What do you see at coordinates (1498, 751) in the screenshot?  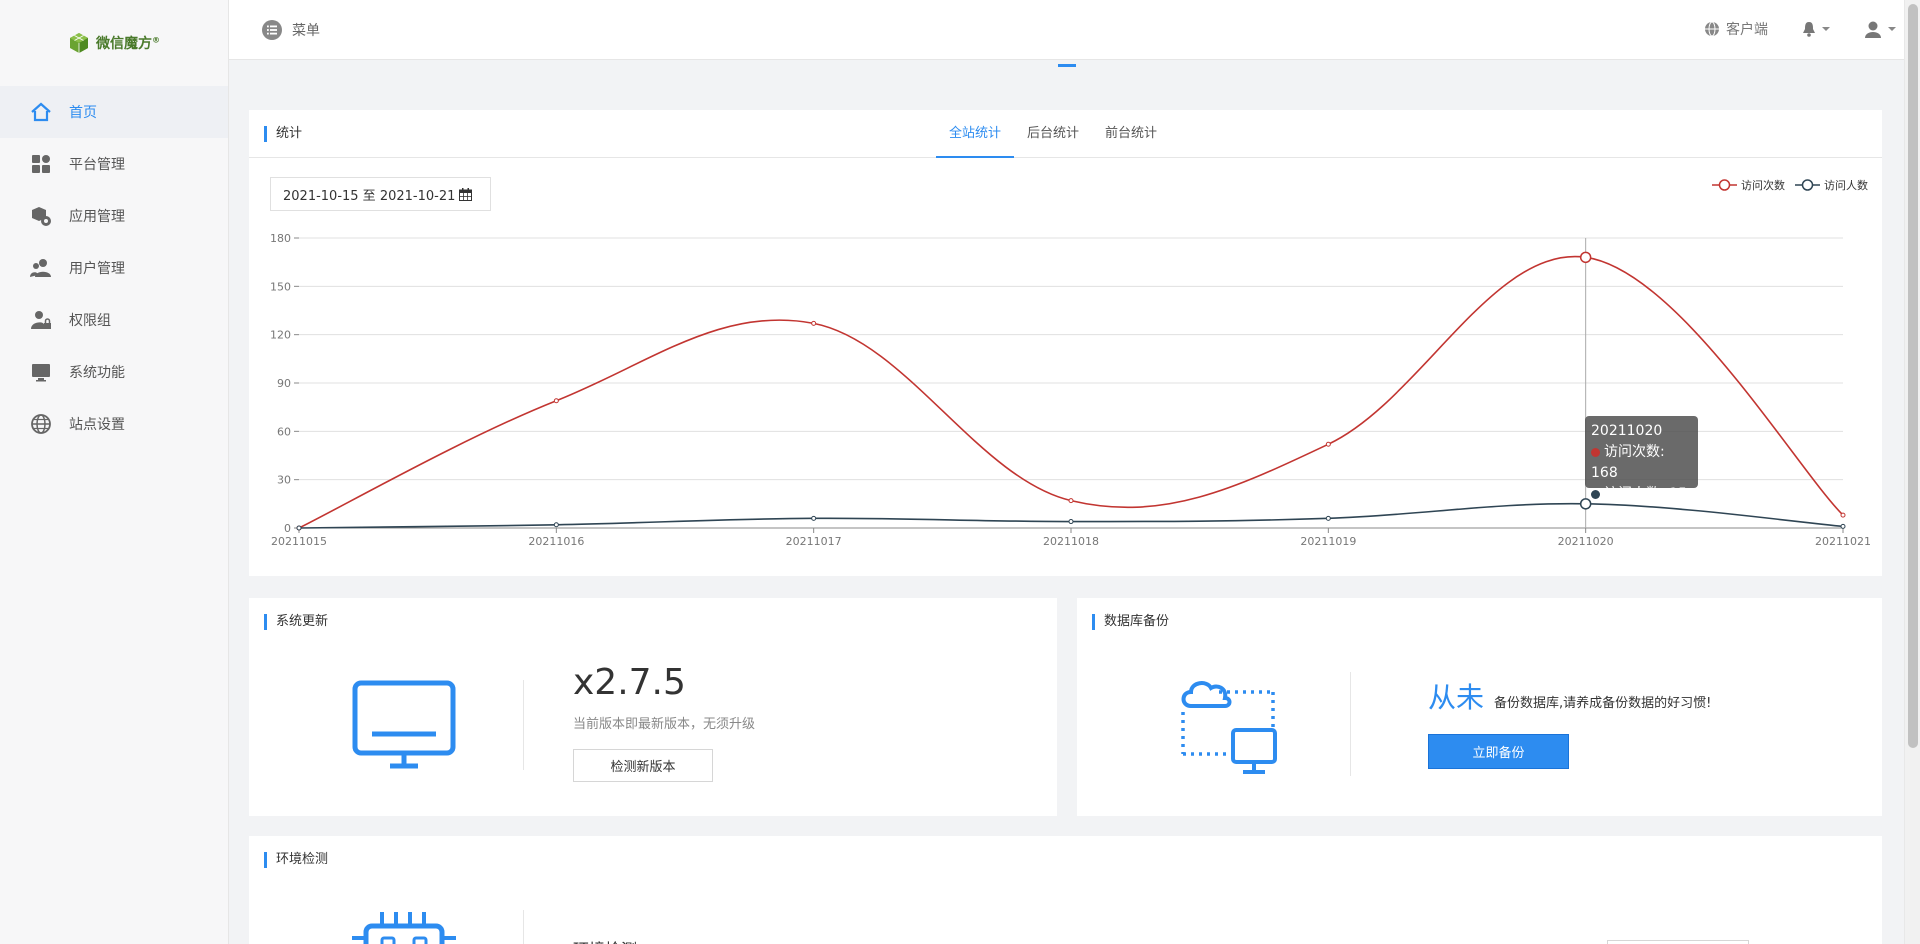 I see `backup-now-button: 立即备份` at bounding box center [1498, 751].